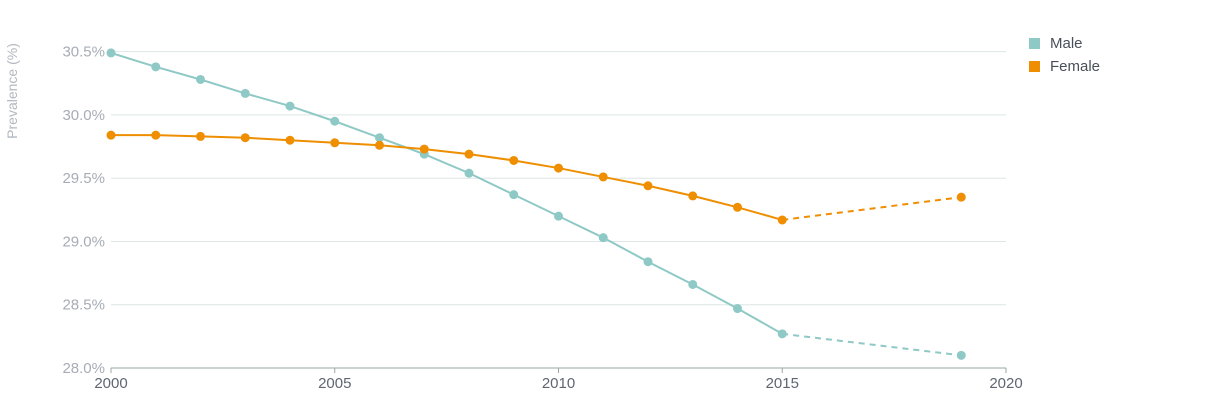 This screenshot has height=403, width=1230. I want to click on x-tick-label: 2010, so click(558, 383).